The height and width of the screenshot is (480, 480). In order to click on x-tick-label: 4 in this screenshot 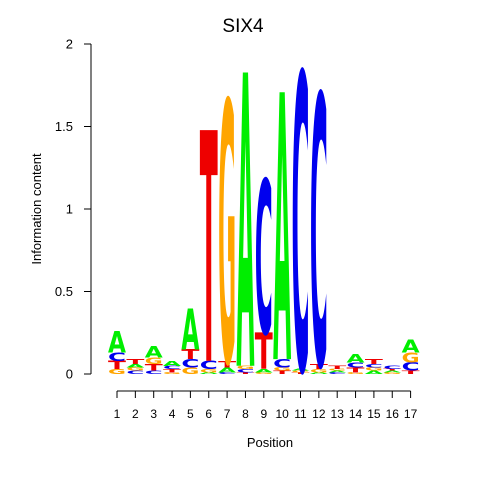, I will do `click(172, 414)`.